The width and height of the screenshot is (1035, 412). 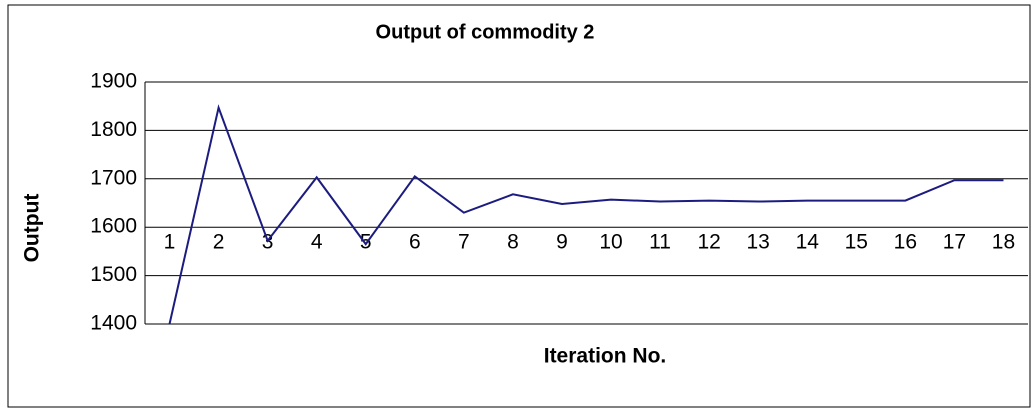 What do you see at coordinates (856, 242) in the screenshot?
I see `x-tick-label: 15` at bounding box center [856, 242].